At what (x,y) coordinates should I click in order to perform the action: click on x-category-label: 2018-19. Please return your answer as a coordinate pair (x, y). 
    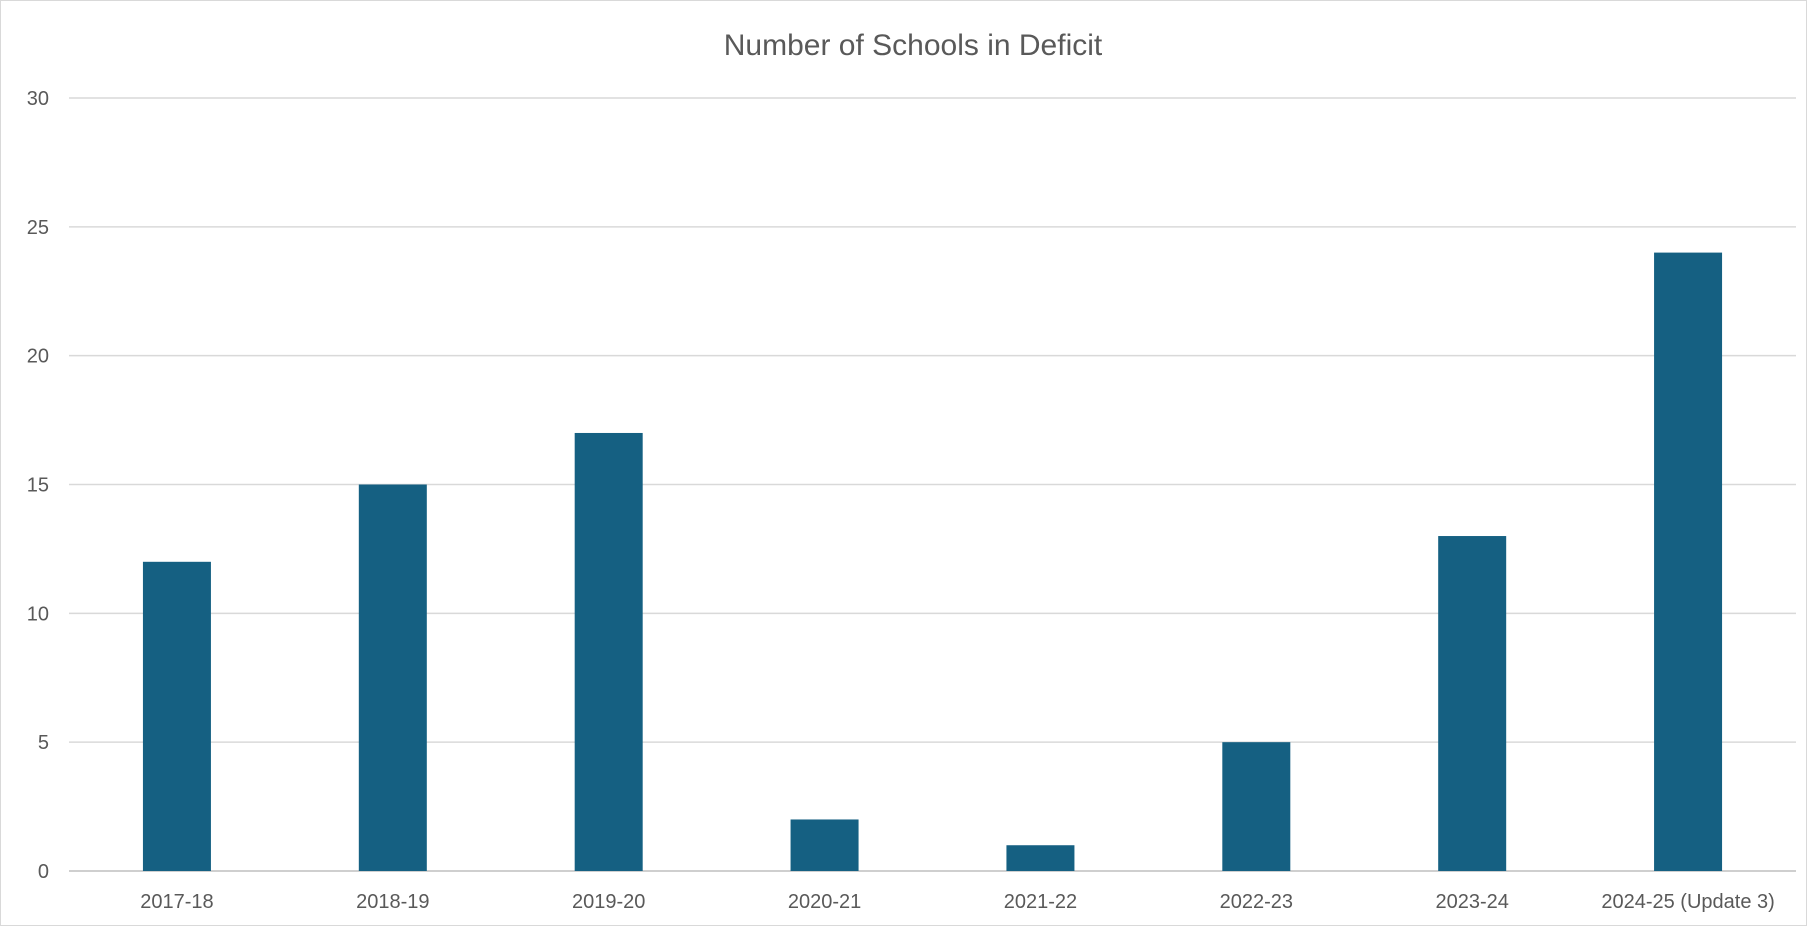
    Looking at the image, I should click on (392, 902).